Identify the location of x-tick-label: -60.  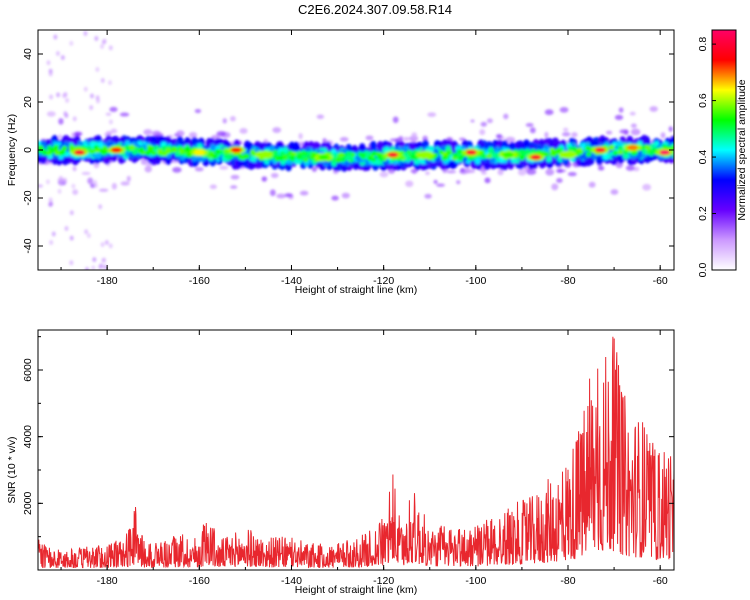
(660, 581).